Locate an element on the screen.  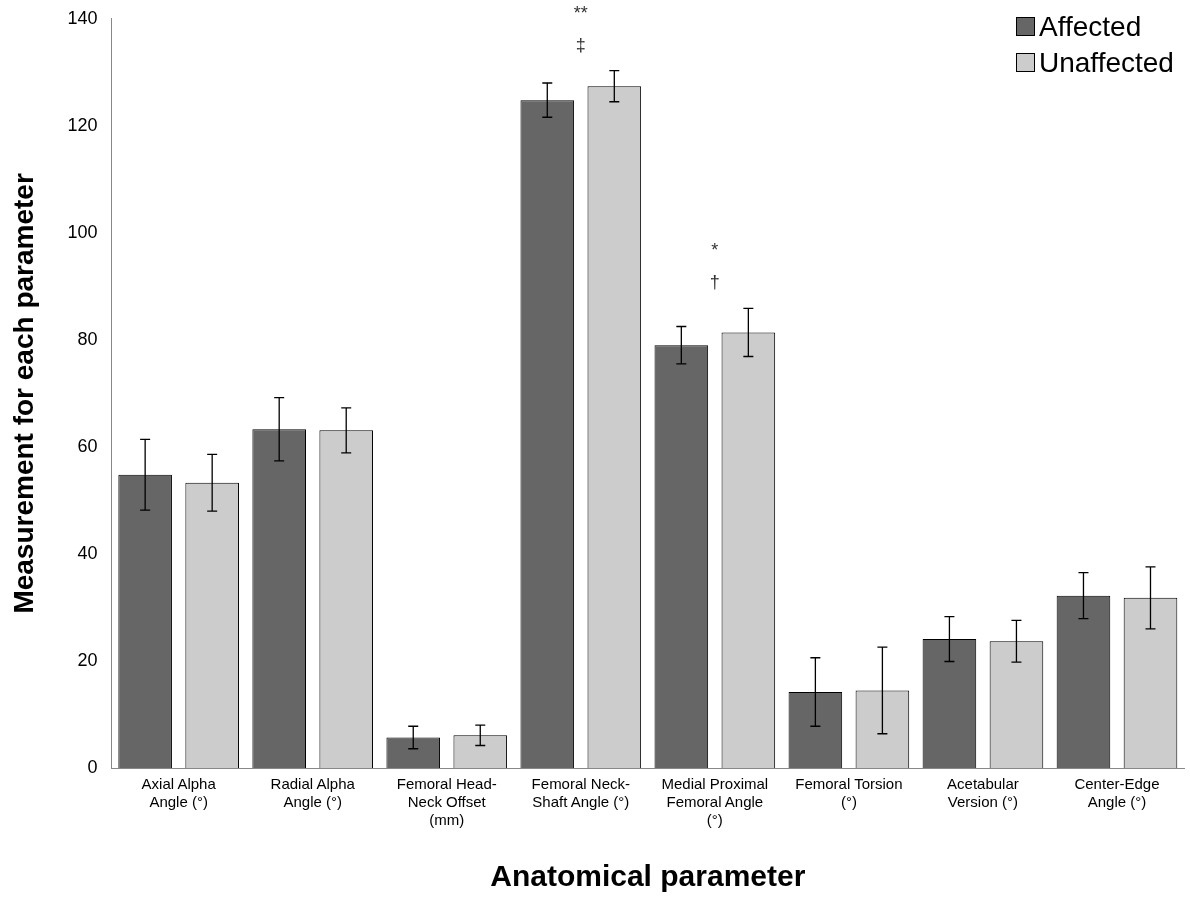
annotation: ‡ is located at coordinates (580, 44).